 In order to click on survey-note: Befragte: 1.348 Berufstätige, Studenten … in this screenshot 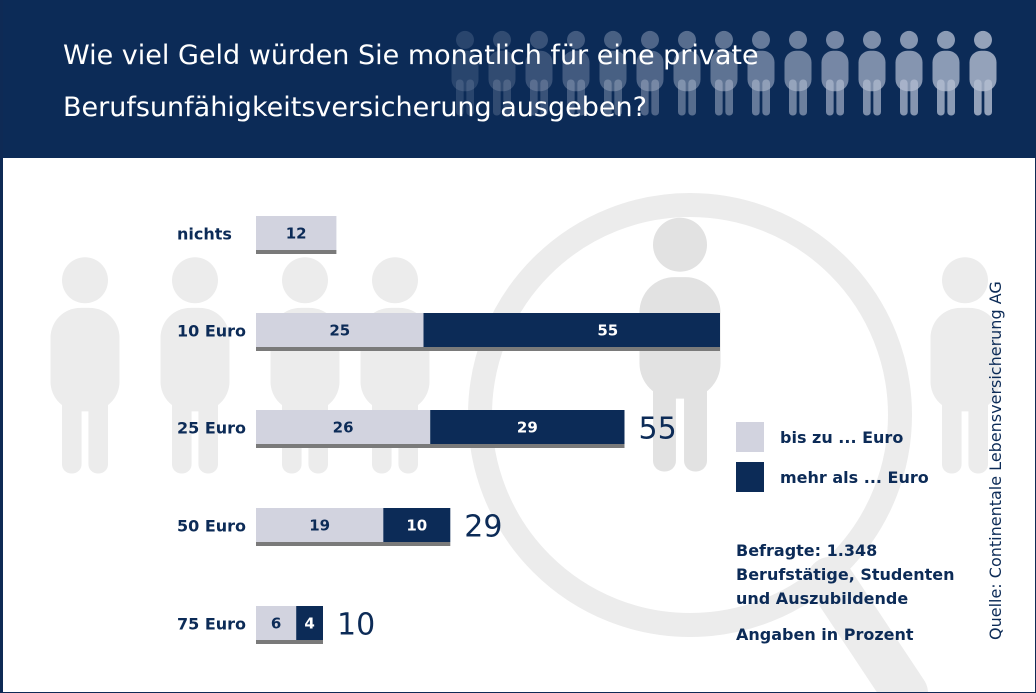, I will do `click(866, 593)`.